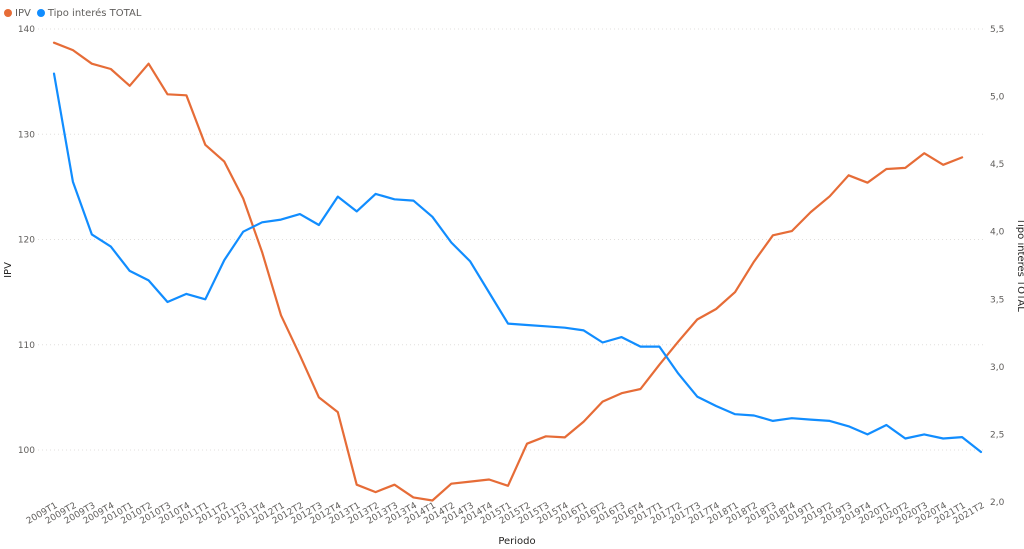 The image size is (1024, 549). Describe the element at coordinates (997, 30) in the screenshot. I see `y-right-tick-label: 5,5` at that location.